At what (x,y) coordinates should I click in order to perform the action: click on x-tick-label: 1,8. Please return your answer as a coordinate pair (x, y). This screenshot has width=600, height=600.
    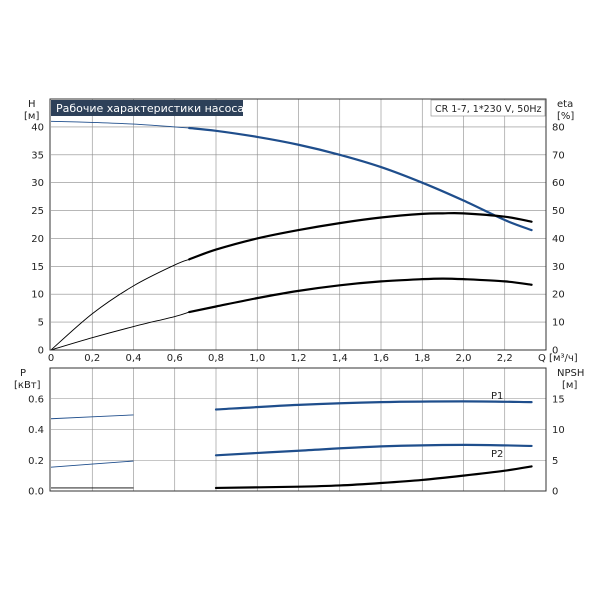
    Looking at the image, I should click on (422, 358).